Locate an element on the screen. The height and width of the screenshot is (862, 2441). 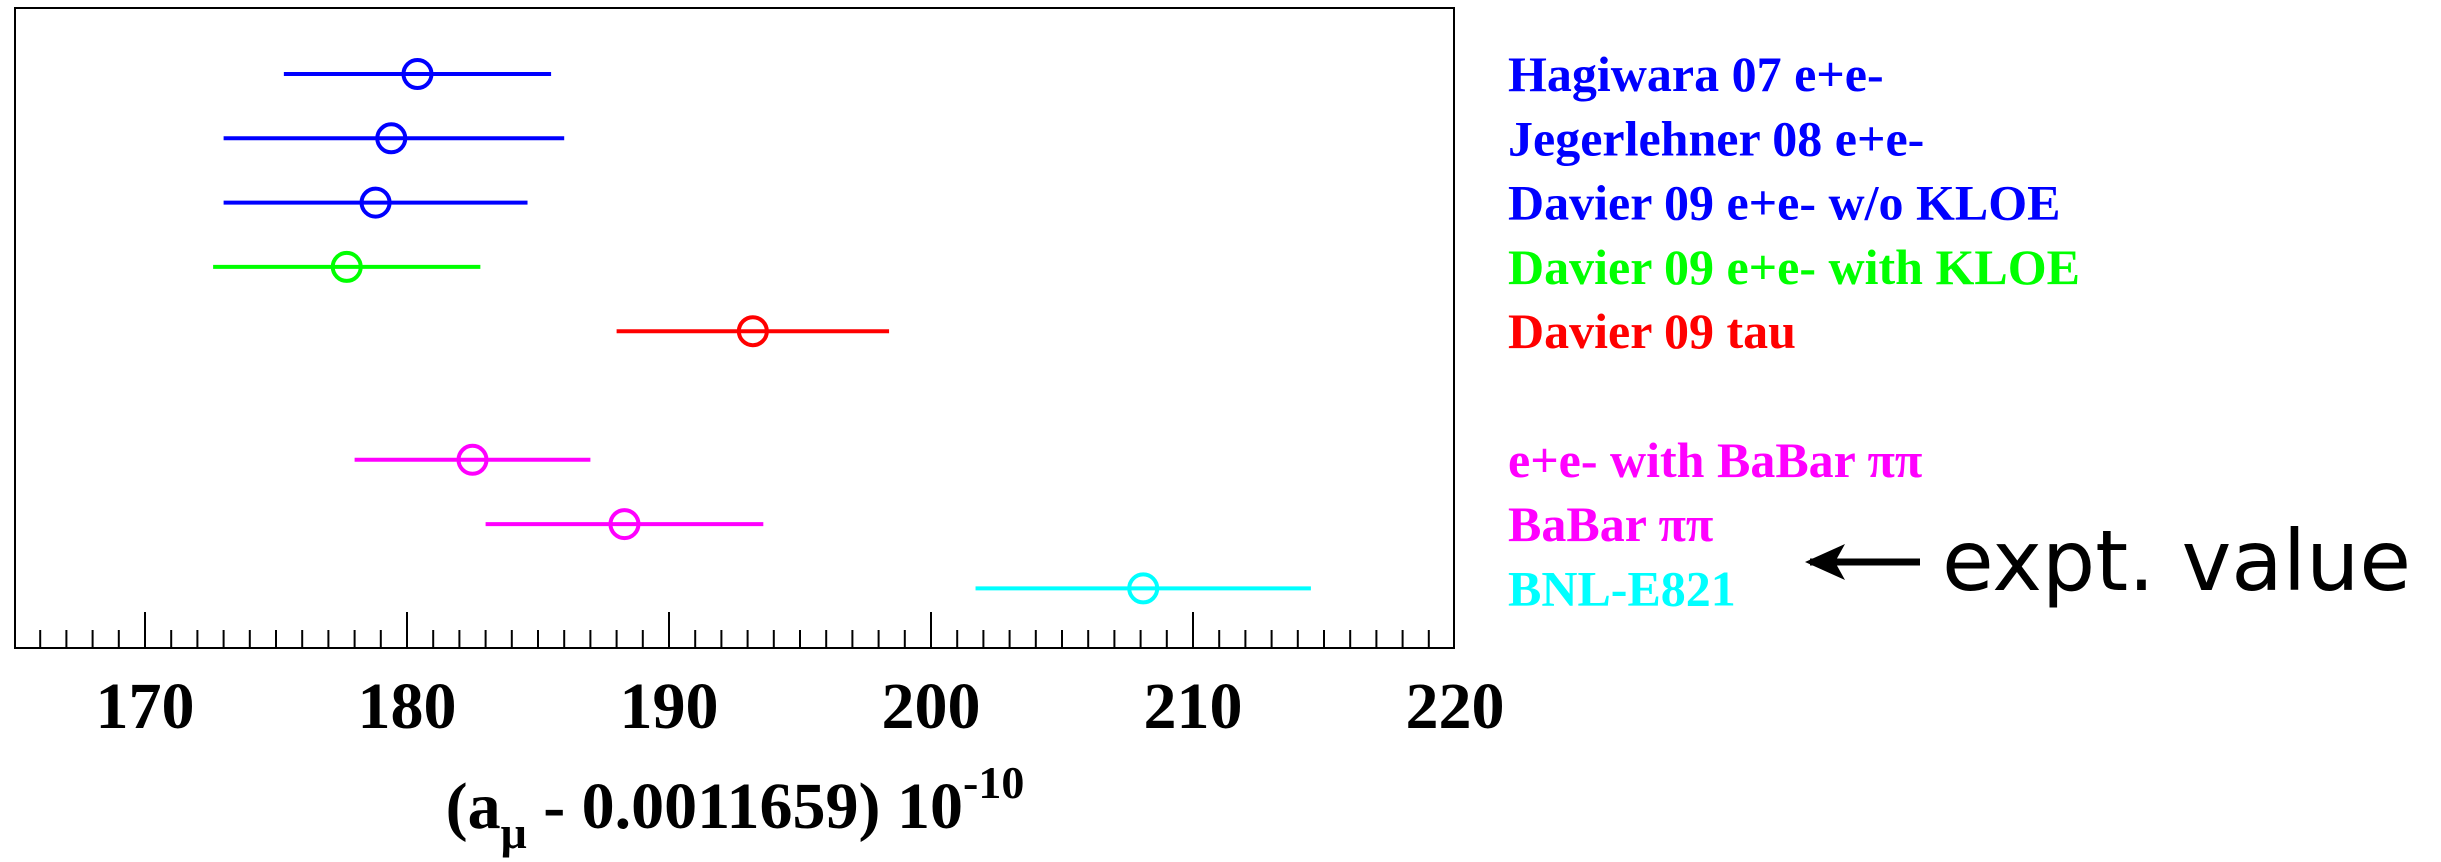
annotation-text: expt. value is located at coordinates (2176, 561).